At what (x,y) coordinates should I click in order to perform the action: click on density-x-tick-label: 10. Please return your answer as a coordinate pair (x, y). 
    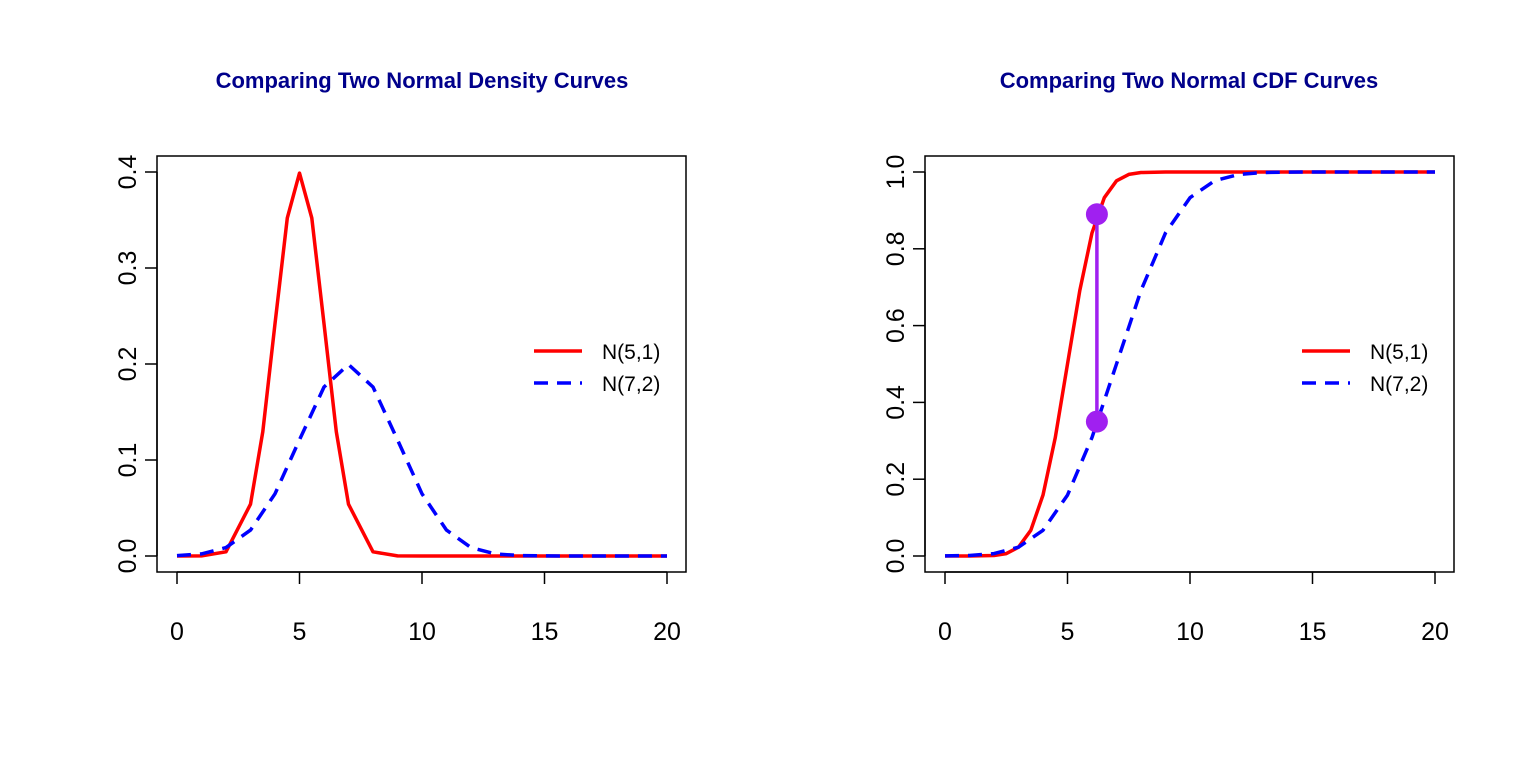
    Looking at the image, I should click on (422, 632).